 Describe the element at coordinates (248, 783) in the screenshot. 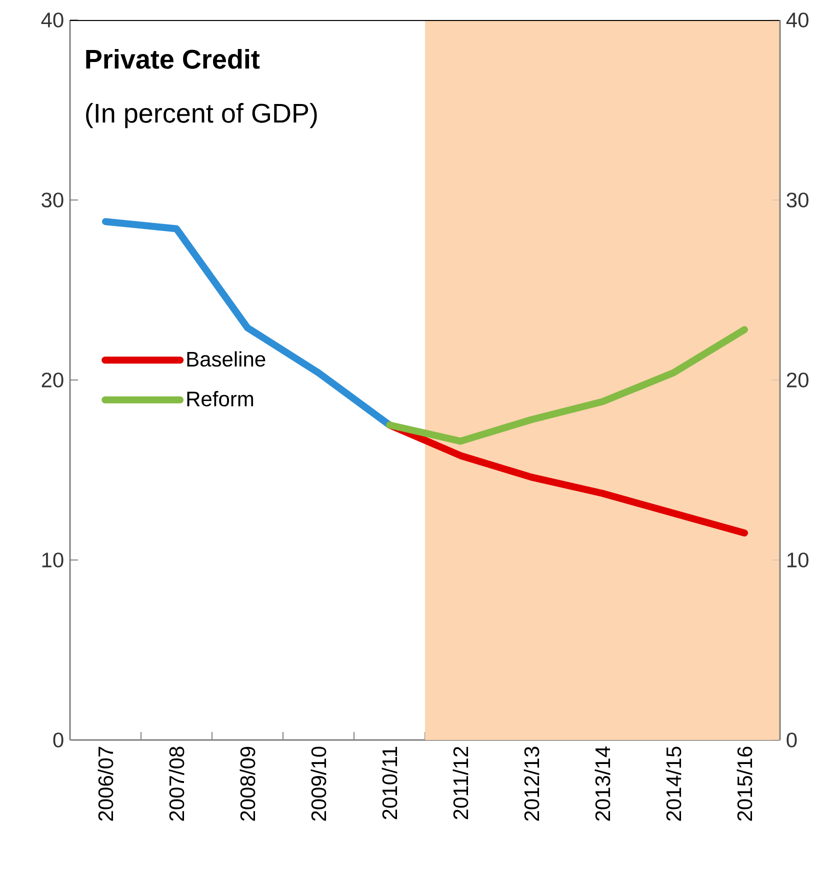

I see `x-tick-label: 2008/09` at that location.